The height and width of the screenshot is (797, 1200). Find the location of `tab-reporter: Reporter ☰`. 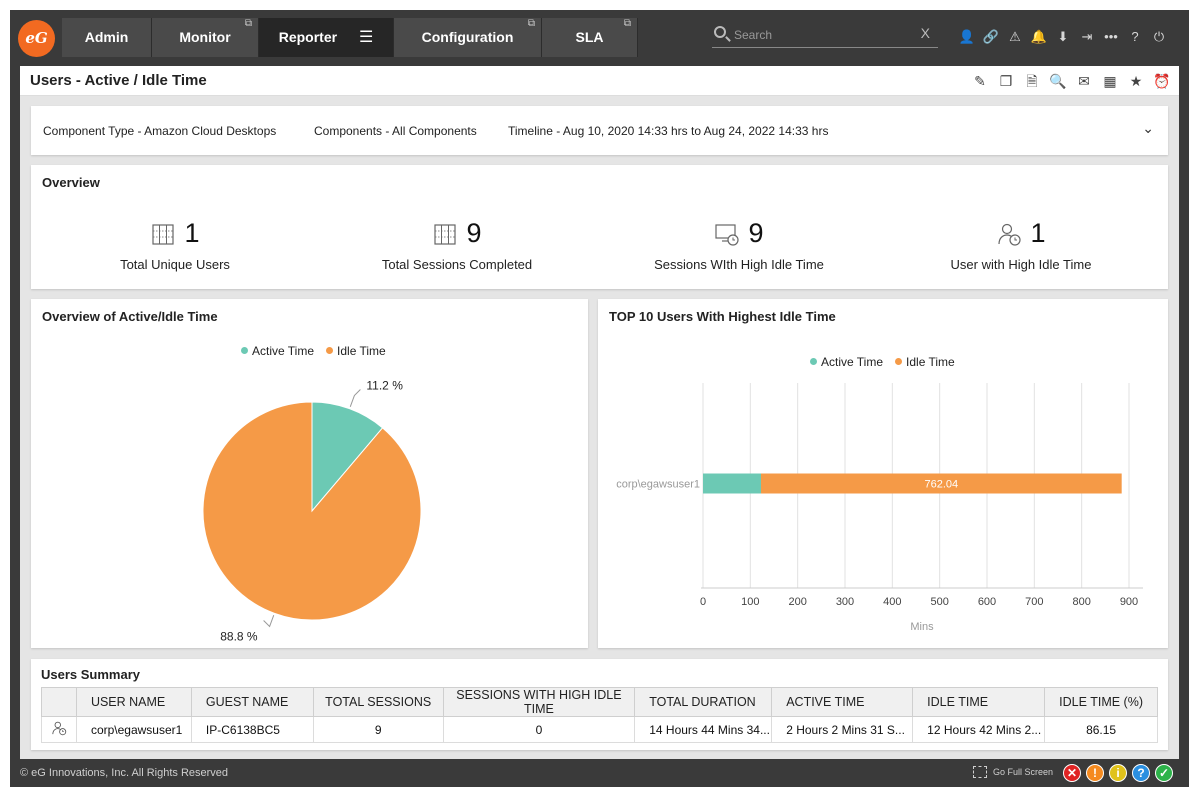

tab-reporter: Reporter ☰ is located at coordinates (326, 37).